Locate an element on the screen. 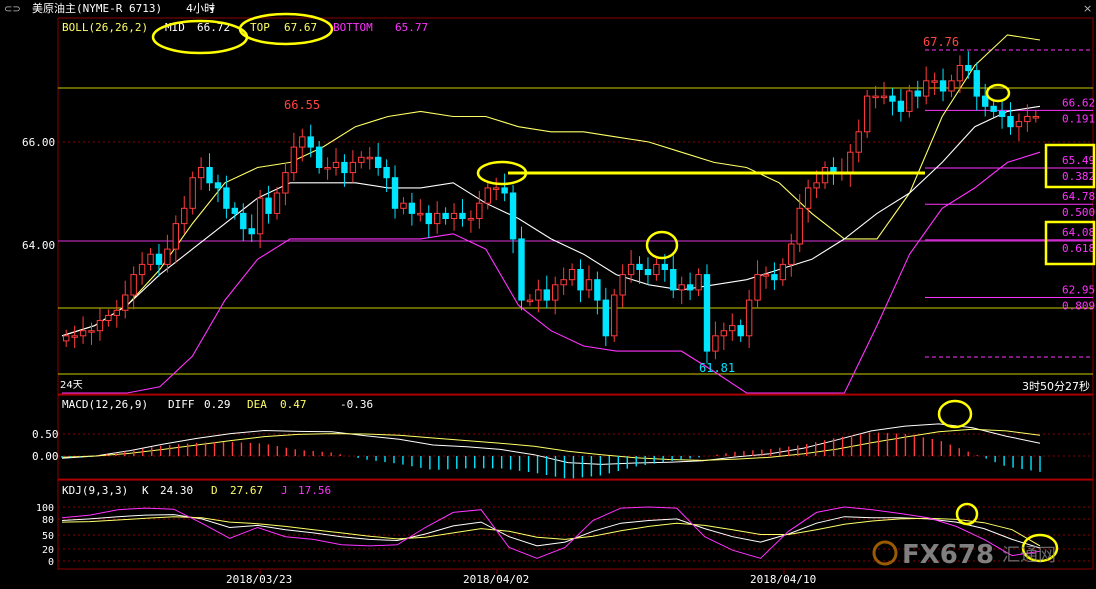 This screenshot has height=589, width=1096. period-label: 4小时 is located at coordinates (200, 8).